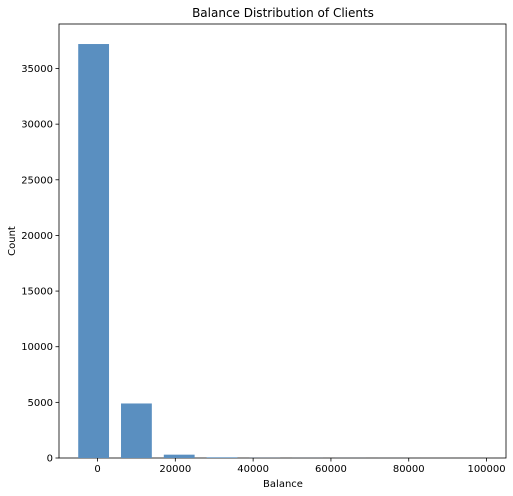 The image size is (513, 496). What do you see at coordinates (37, 180) in the screenshot?
I see `y-tick-label-5: 25000` at bounding box center [37, 180].